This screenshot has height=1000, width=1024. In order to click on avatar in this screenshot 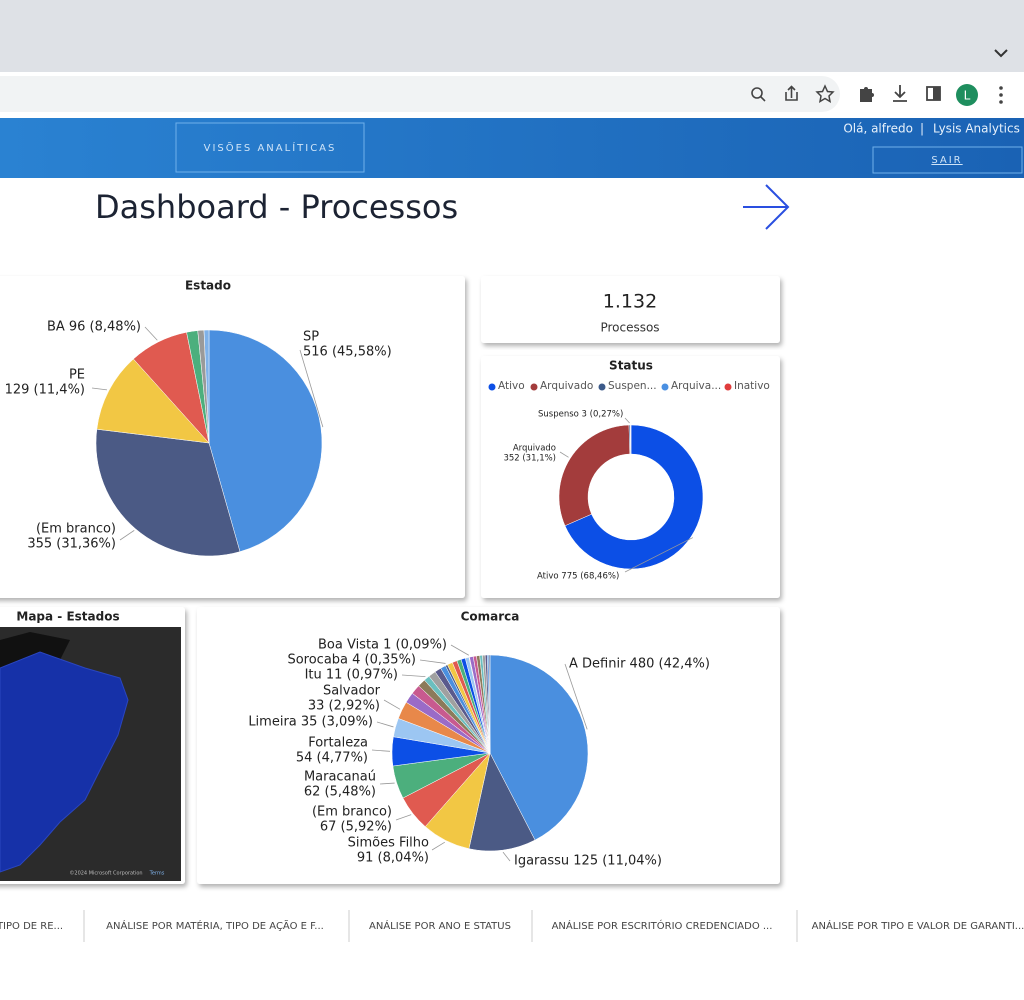, I will do `click(967, 95)`.